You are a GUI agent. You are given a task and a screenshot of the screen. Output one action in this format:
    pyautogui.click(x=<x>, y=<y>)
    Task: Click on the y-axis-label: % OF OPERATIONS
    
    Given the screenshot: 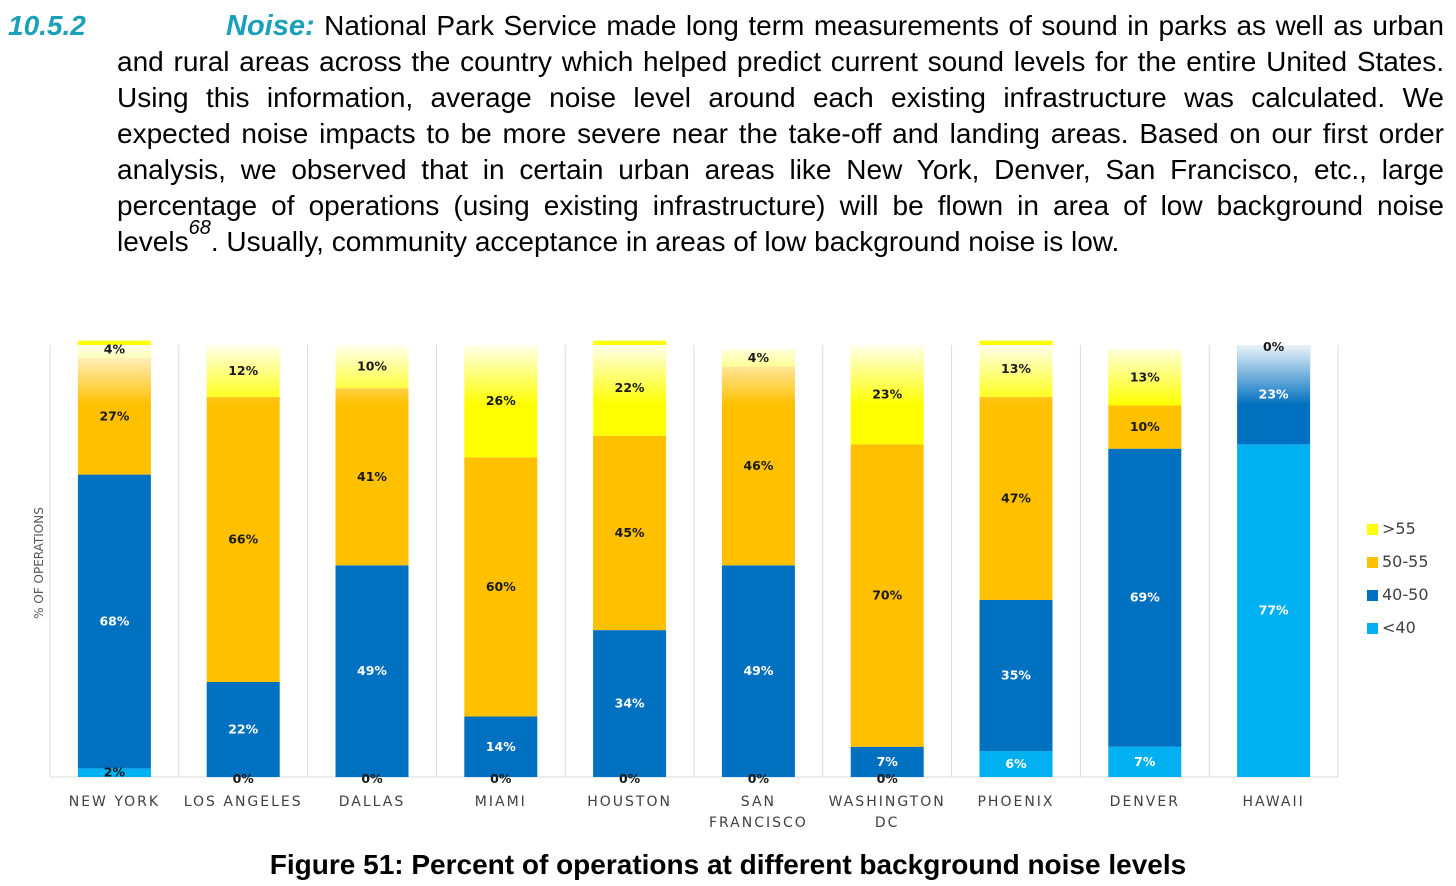 What is the action you would take?
    pyautogui.click(x=39, y=563)
    